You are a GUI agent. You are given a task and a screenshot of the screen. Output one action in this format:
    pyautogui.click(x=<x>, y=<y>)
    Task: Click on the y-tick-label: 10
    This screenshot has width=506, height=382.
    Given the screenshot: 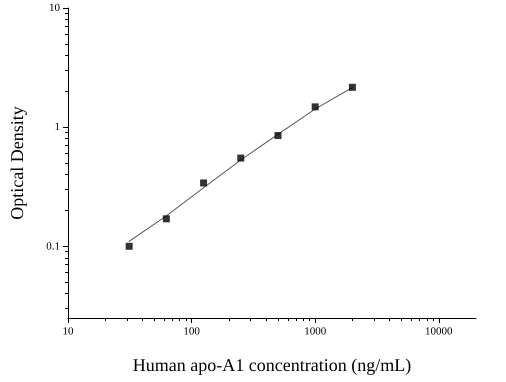 What is the action you would take?
    pyautogui.click(x=54, y=8)
    